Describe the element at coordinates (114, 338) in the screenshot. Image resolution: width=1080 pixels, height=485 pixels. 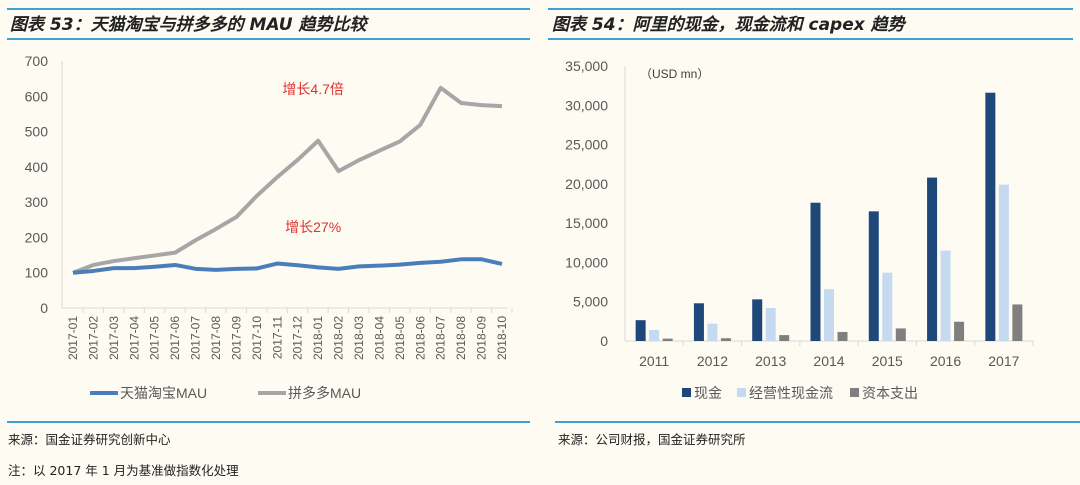
I see `x-tick-label: 2017-03` at that location.